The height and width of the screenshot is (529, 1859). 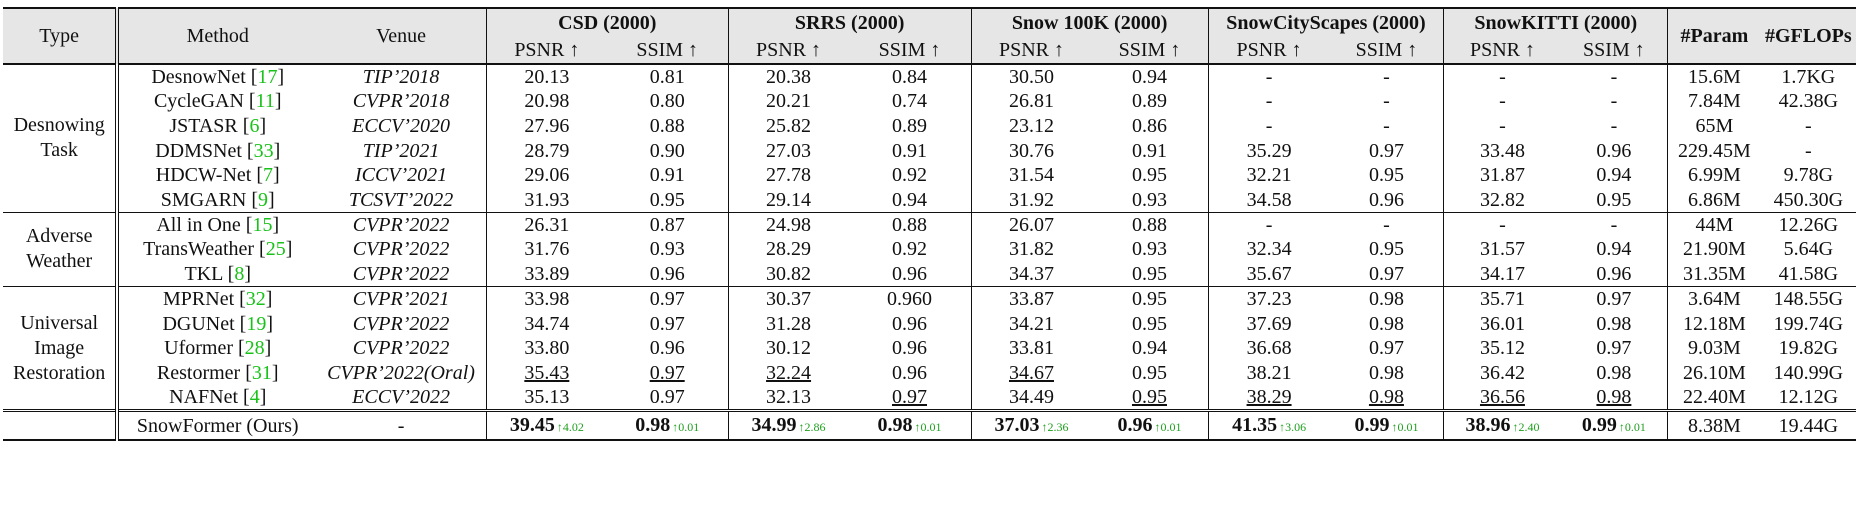 What do you see at coordinates (788, 224) in the screenshot?
I see `psnr-value: 24.98` at bounding box center [788, 224].